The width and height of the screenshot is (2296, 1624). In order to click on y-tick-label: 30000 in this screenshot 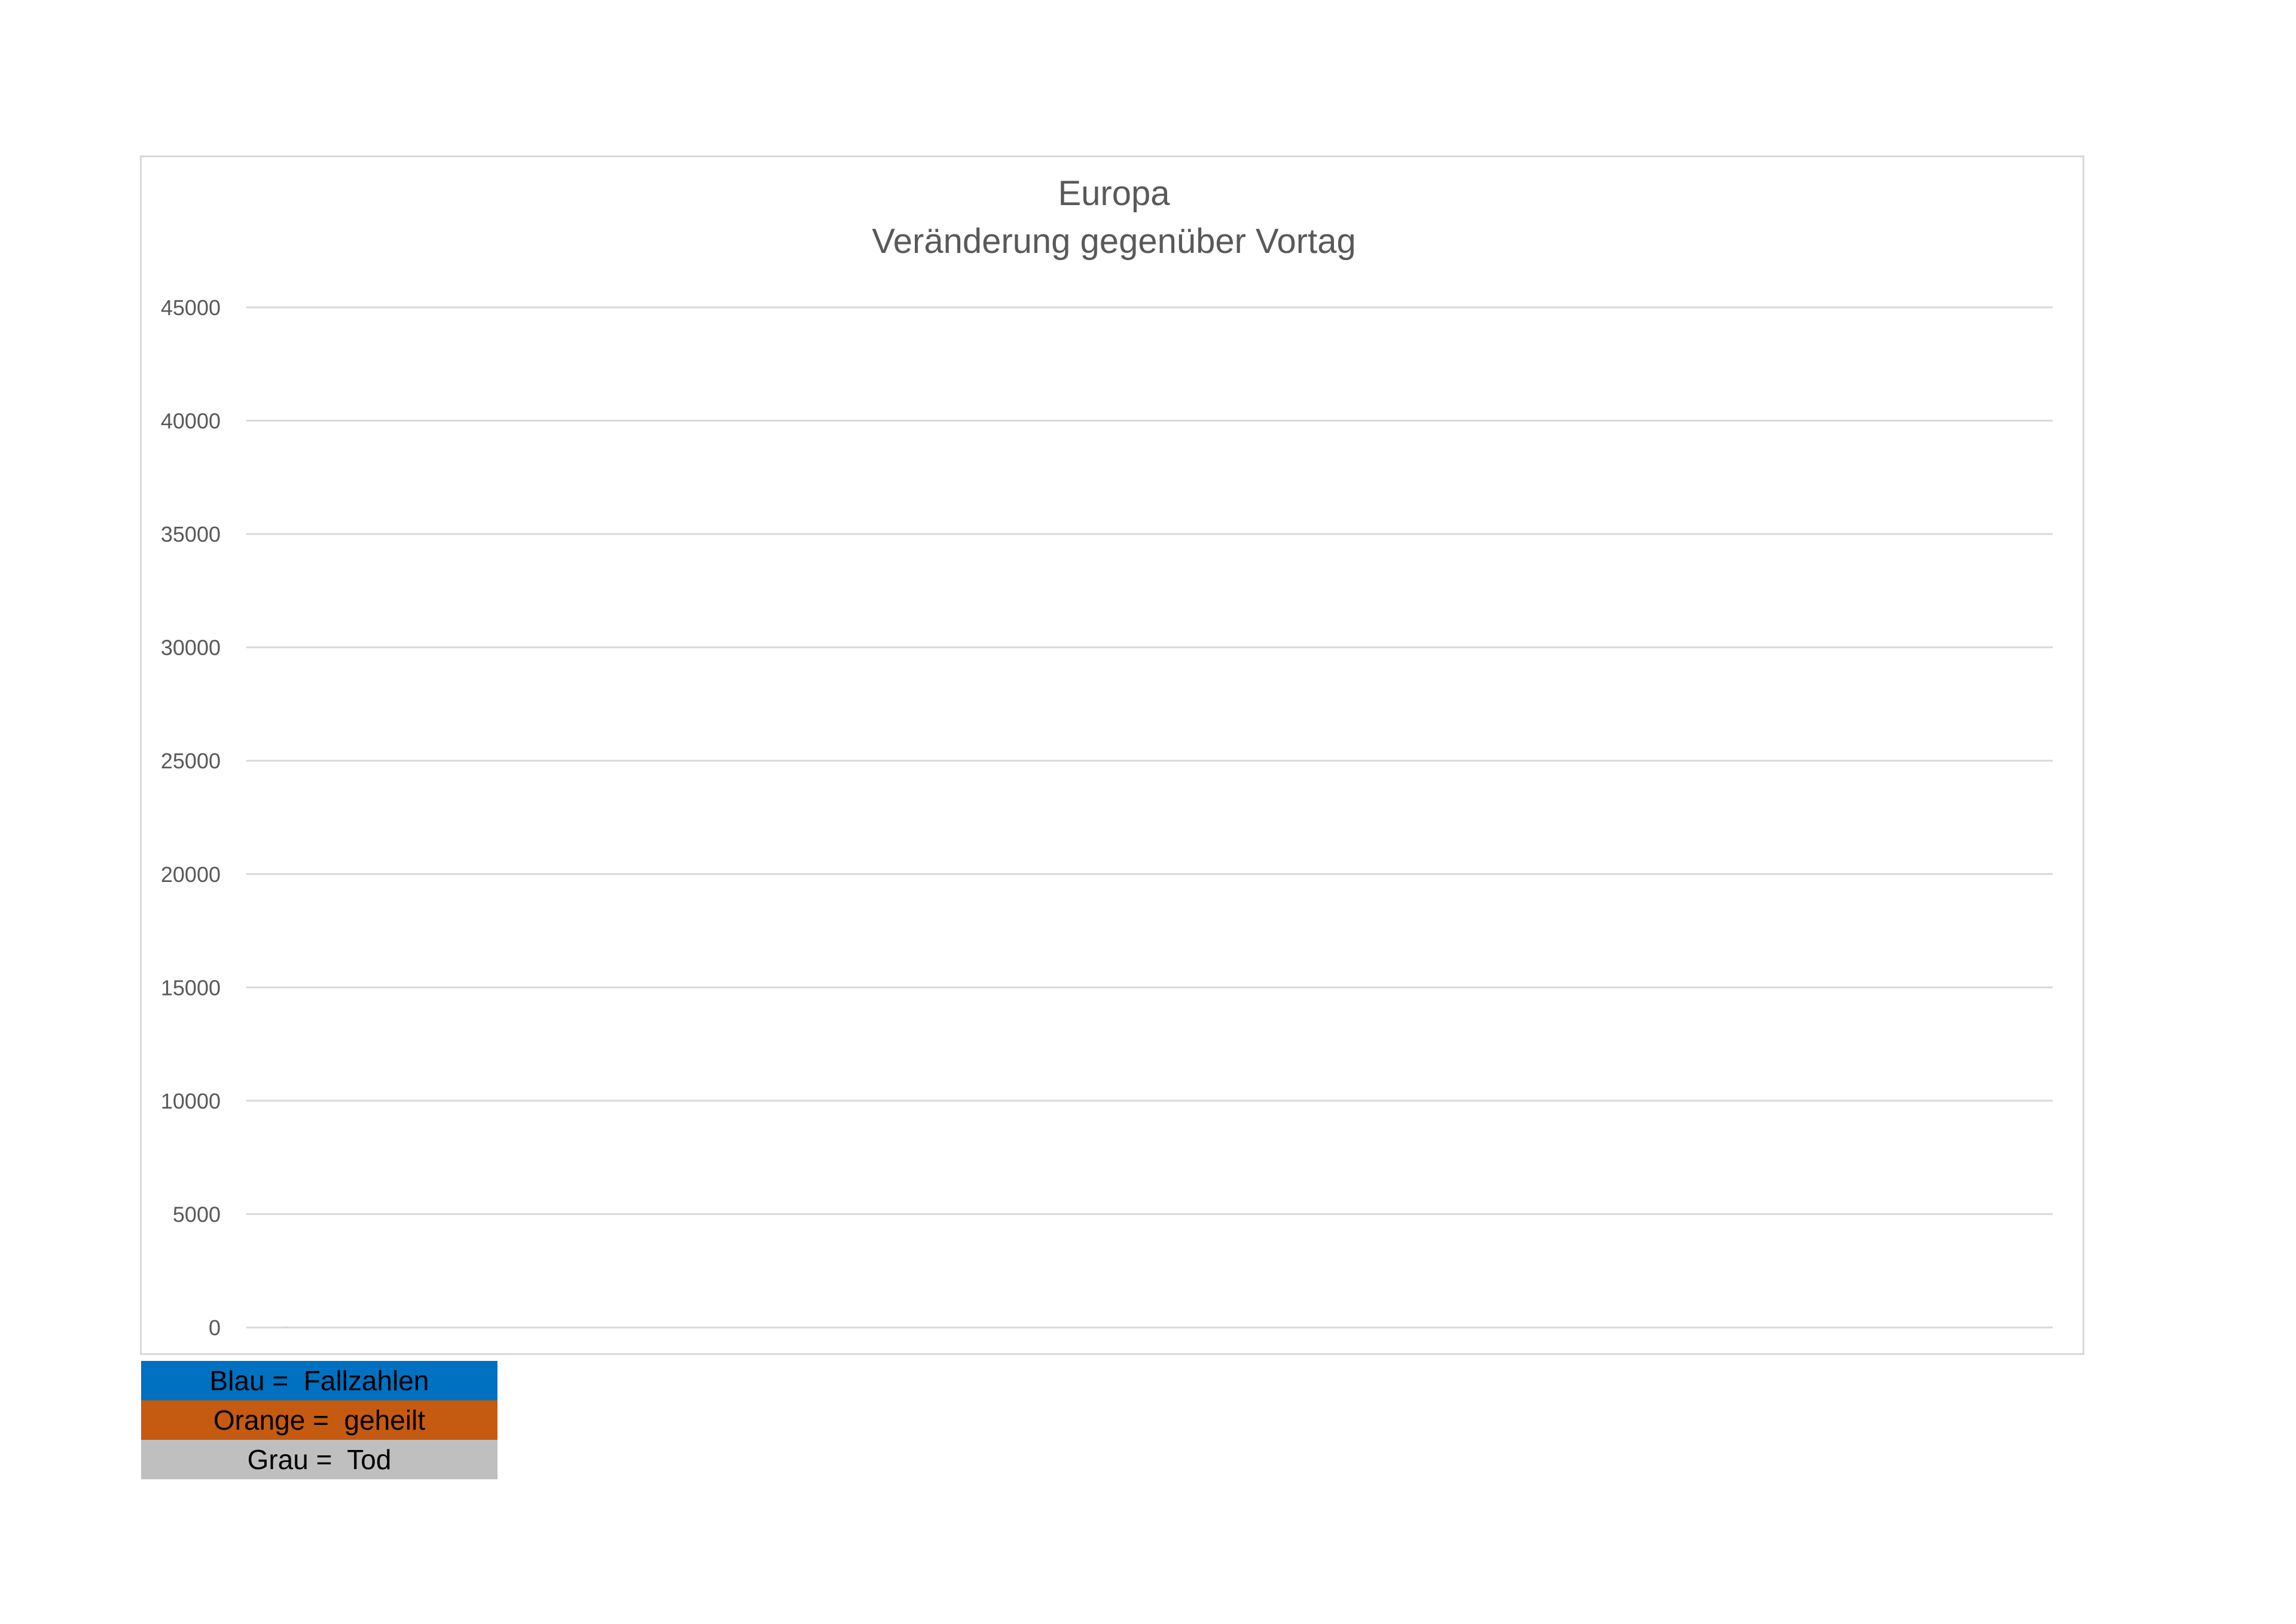, I will do `click(191, 648)`.